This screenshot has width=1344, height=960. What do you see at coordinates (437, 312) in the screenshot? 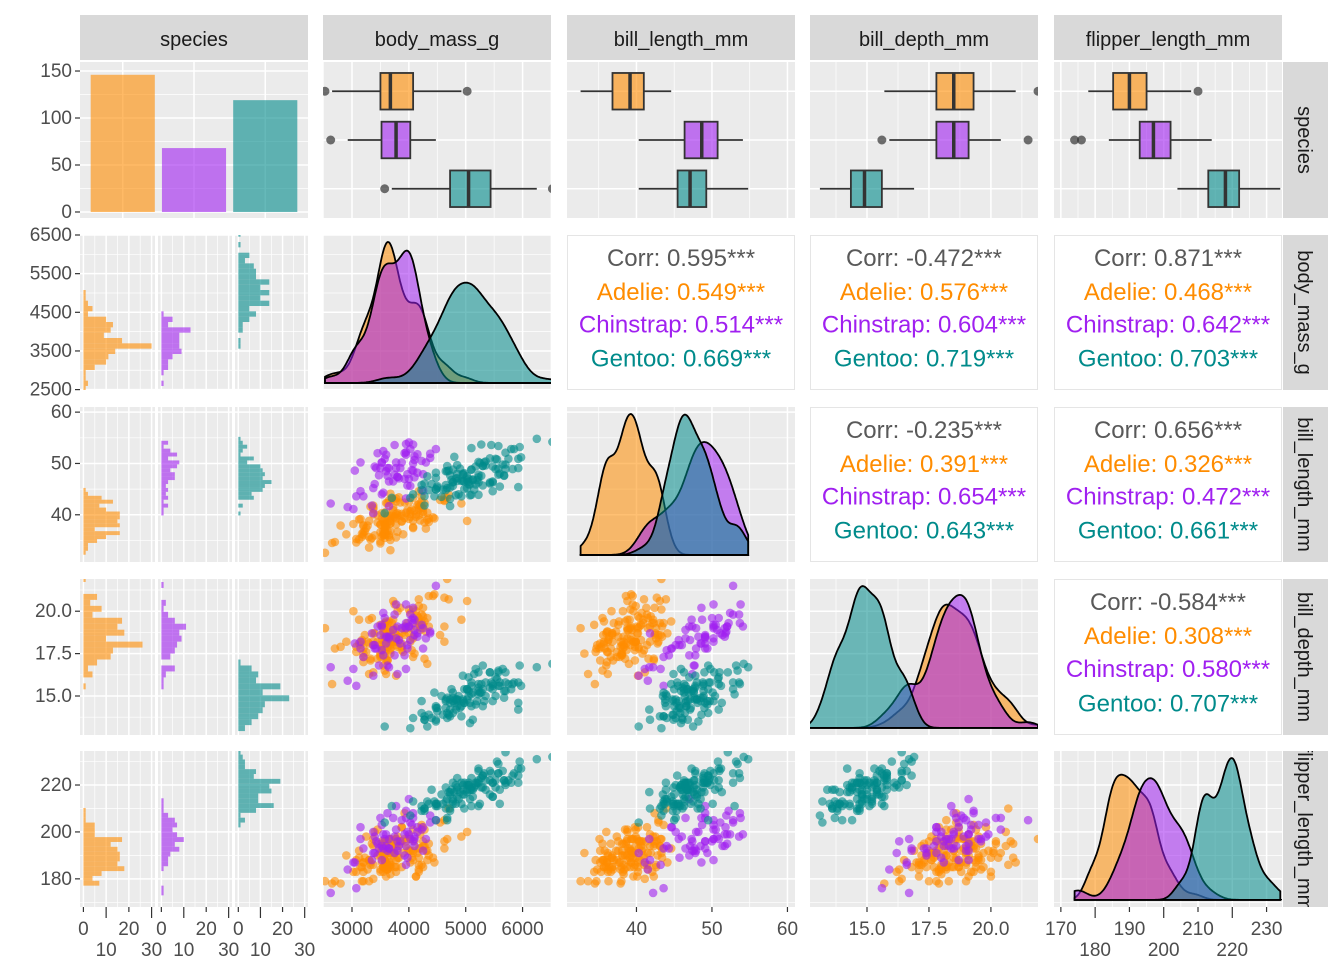
I see `density-panel-body_mass_g` at bounding box center [437, 312].